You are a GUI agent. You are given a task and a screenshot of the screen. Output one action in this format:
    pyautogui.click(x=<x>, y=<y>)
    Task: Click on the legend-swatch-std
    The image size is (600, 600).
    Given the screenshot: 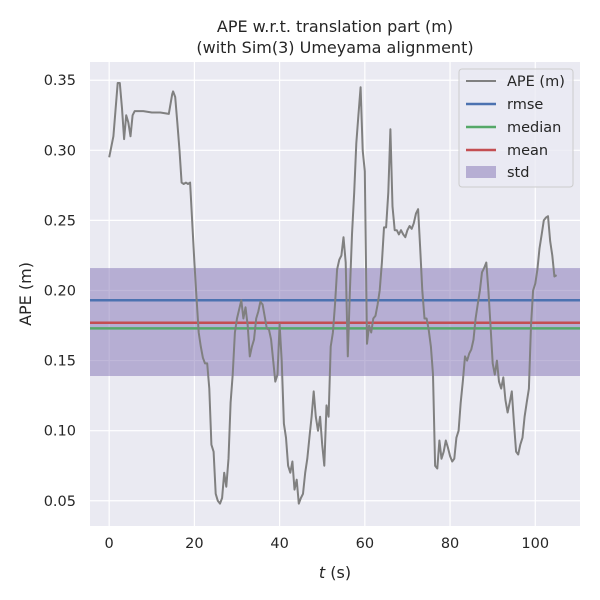 What is the action you would take?
    pyautogui.click(x=481, y=172)
    